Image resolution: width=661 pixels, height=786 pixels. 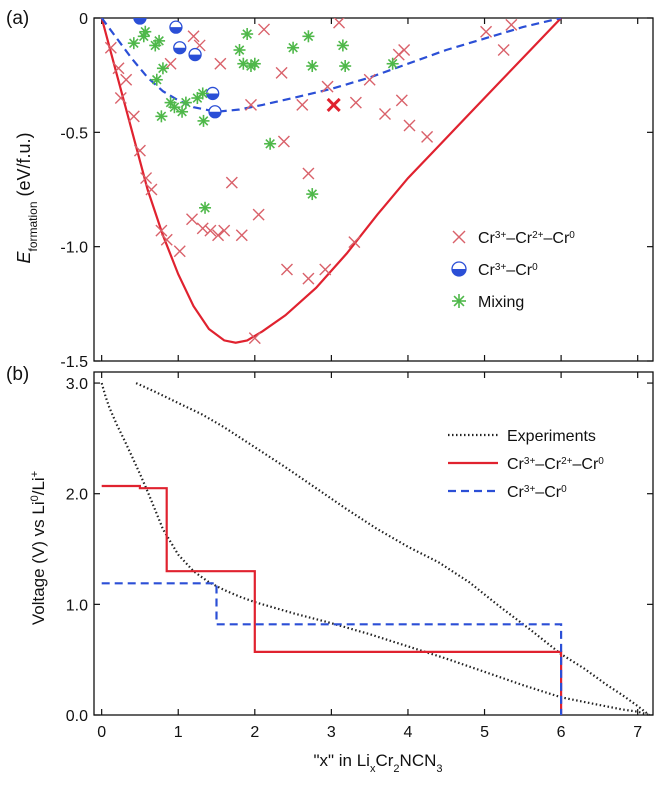 I want to click on a-y-tick-label: 0, so click(x=83, y=19).